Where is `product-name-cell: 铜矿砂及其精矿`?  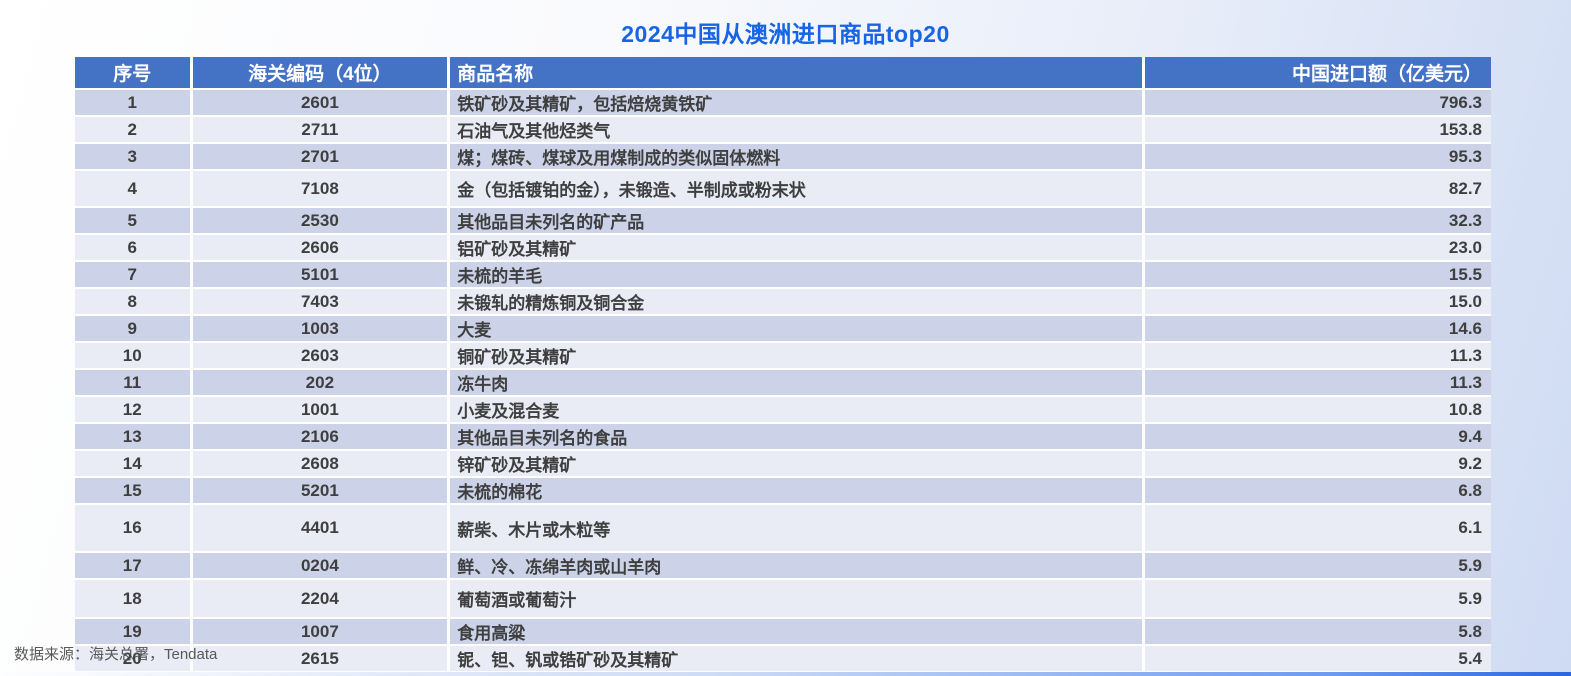
product-name-cell: 铜矿砂及其精矿 is located at coordinates (798, 356).